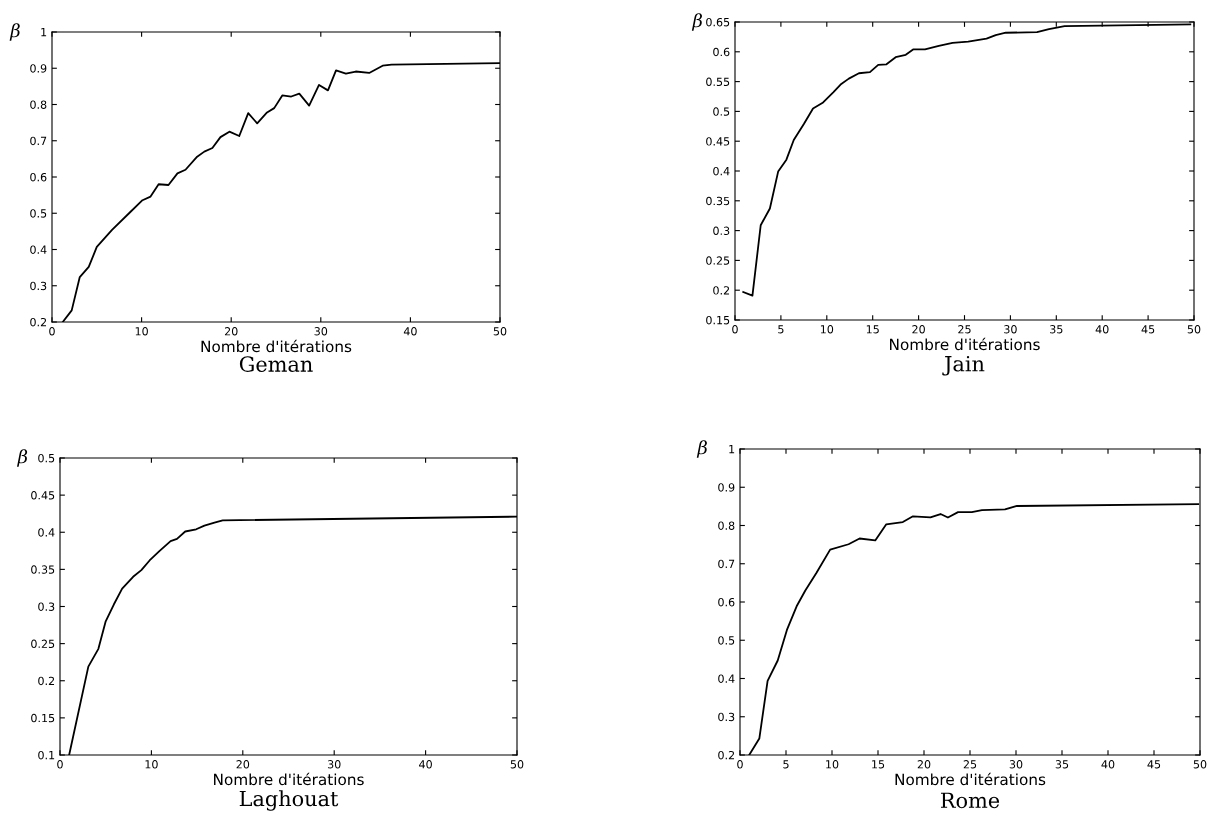 This screenshot has height=827, width=1210. I want to click on text: Rome, so click(970, 800).